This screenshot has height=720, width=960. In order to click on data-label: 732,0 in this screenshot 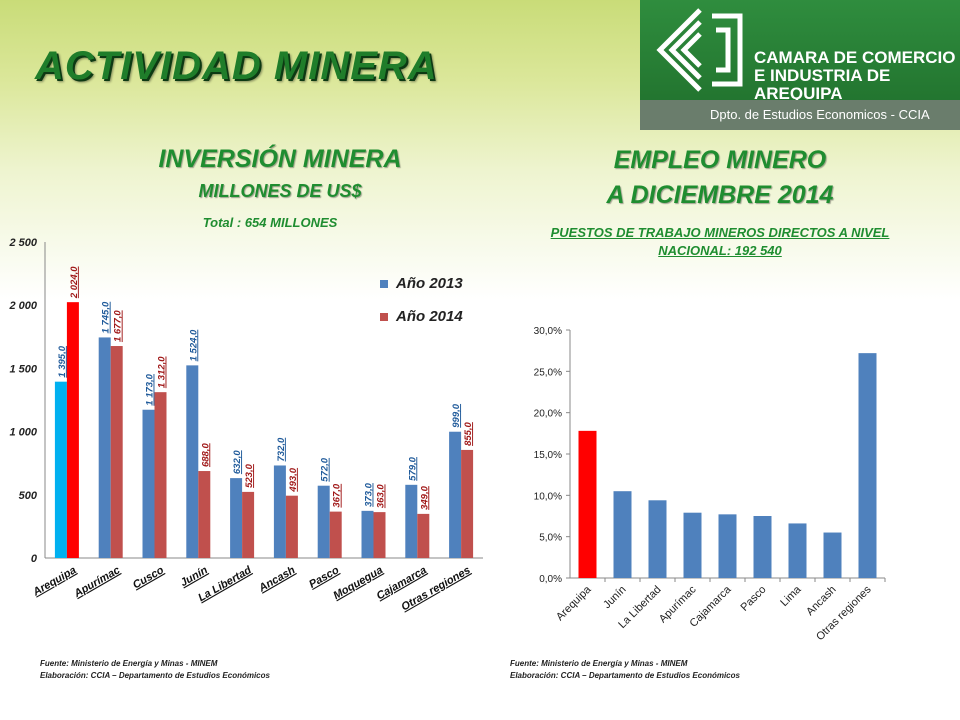, I will do `click(281, 449)`.